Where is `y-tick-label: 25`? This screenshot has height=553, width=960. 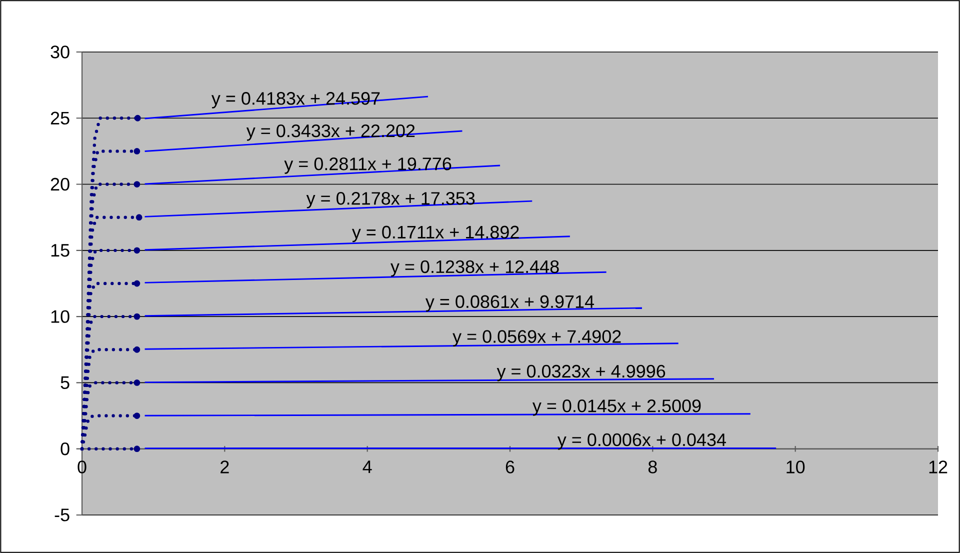 y-tick-label: 25 is located at coordinates (60, 118).